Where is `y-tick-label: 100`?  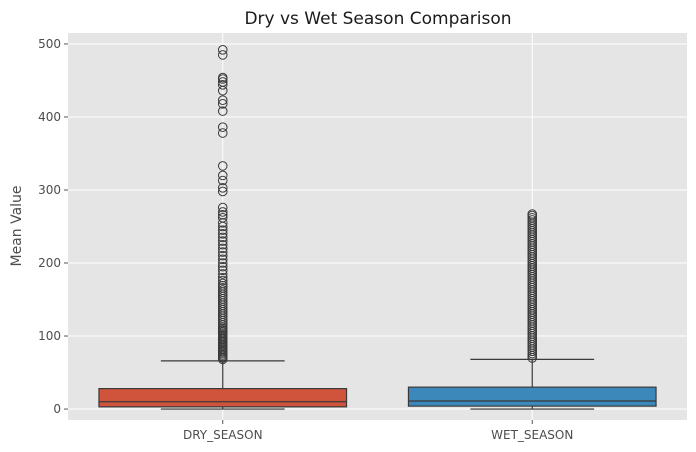
y-tick-label: 100 is located at coordinates (49, 336).